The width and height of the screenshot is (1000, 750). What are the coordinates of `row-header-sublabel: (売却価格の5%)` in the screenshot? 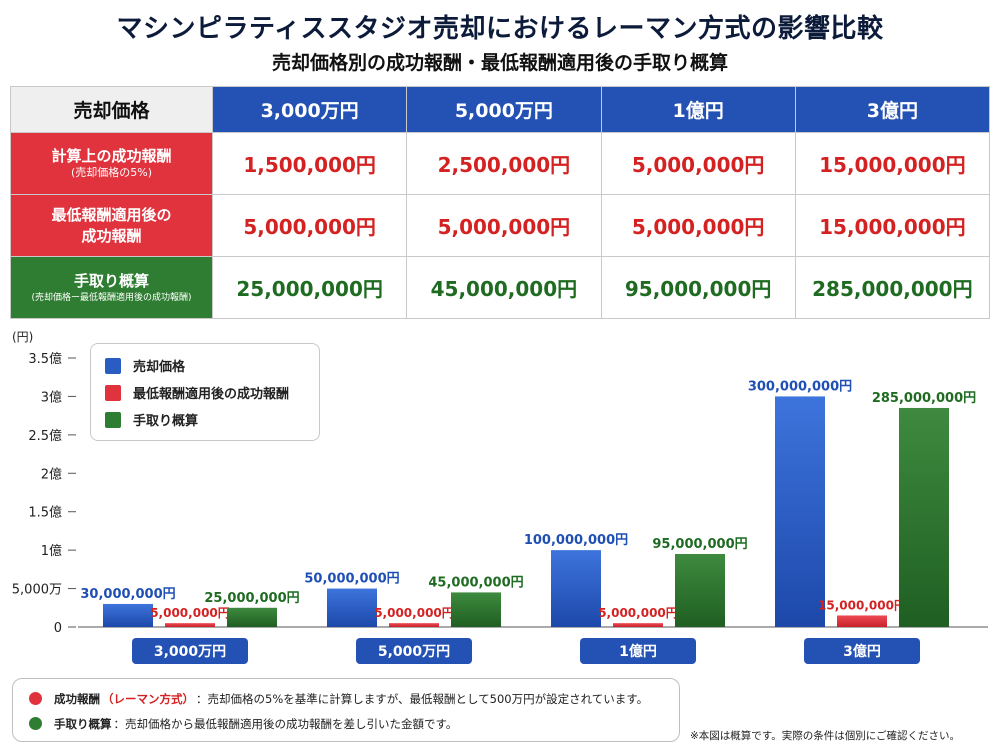 It's located at (111, 173).